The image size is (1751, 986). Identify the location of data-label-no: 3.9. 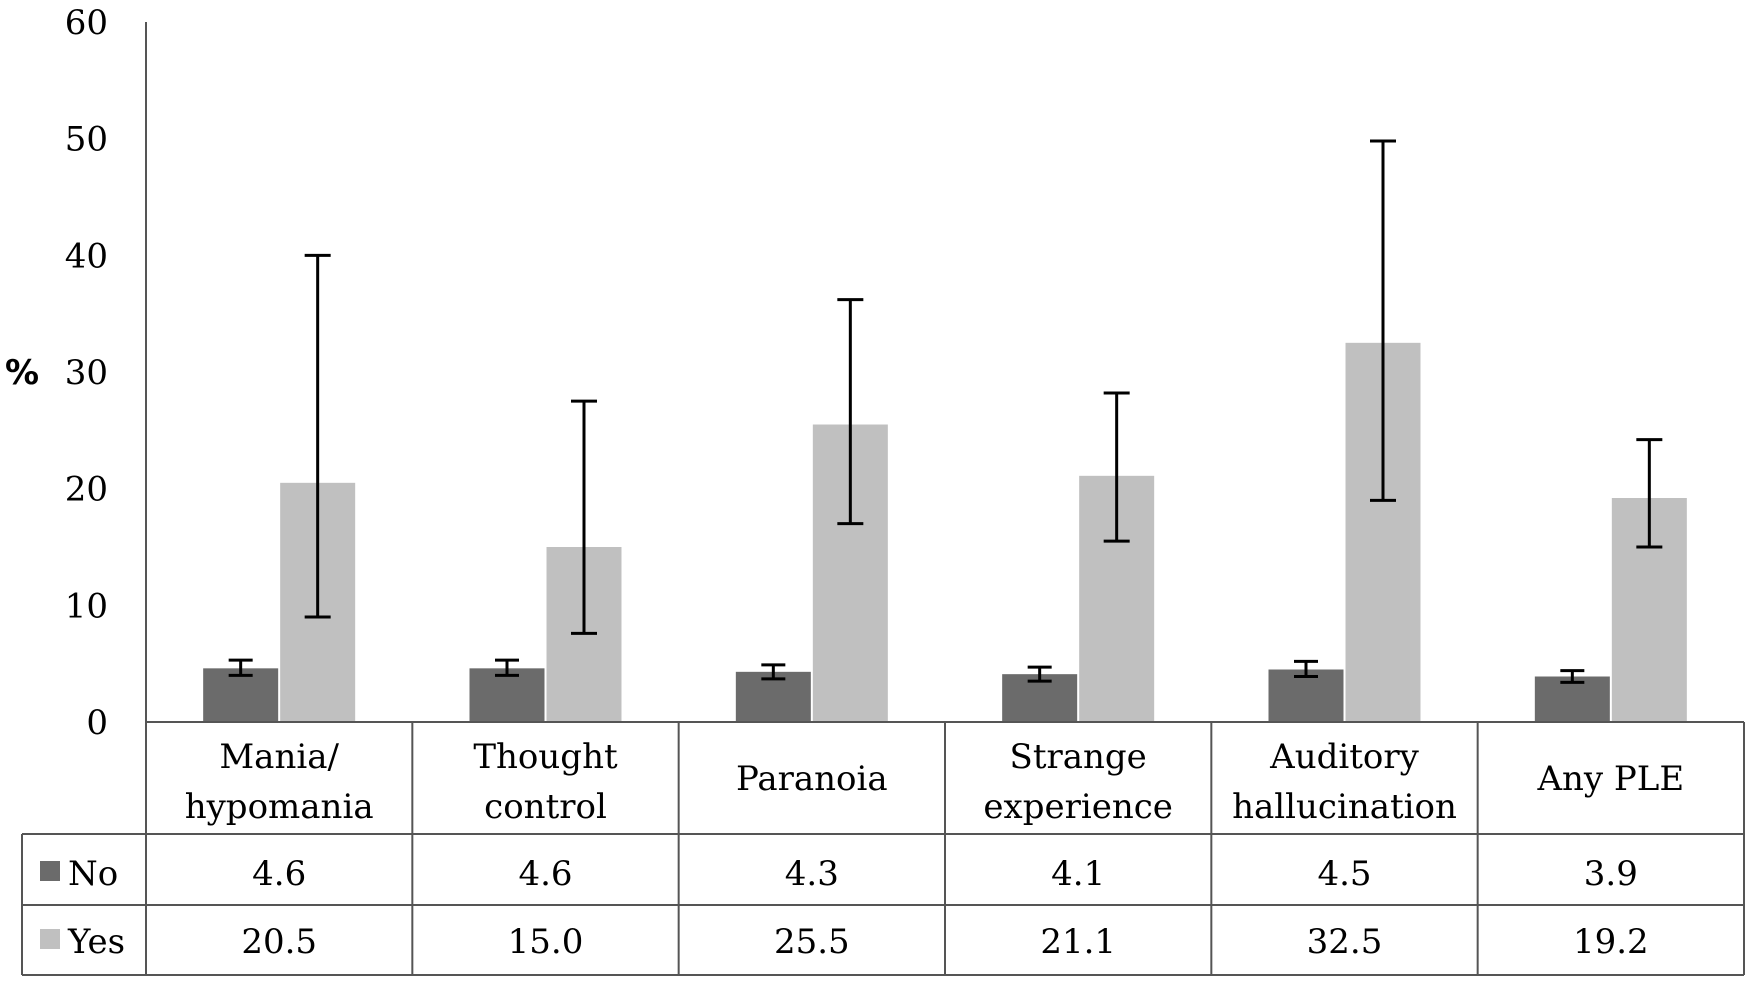
(1611, 874).